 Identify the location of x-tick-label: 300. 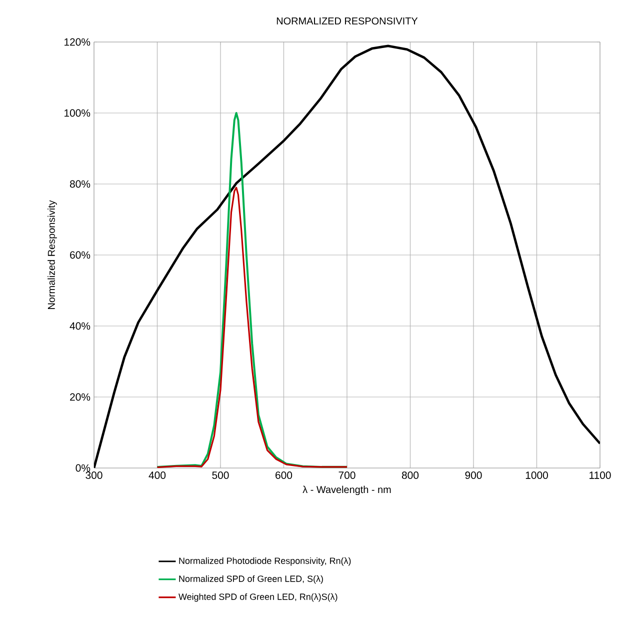
(94, 475).